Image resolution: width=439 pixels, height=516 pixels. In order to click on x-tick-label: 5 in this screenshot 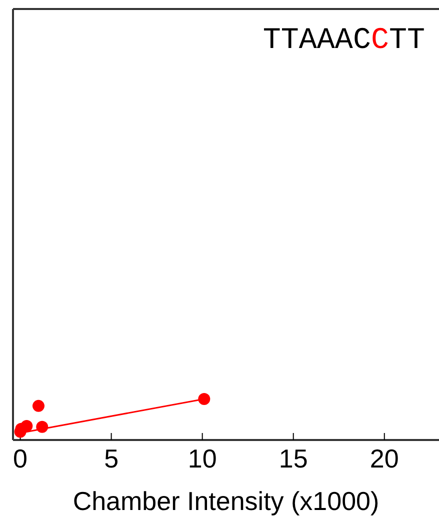, I will do `click(111, 458)`.